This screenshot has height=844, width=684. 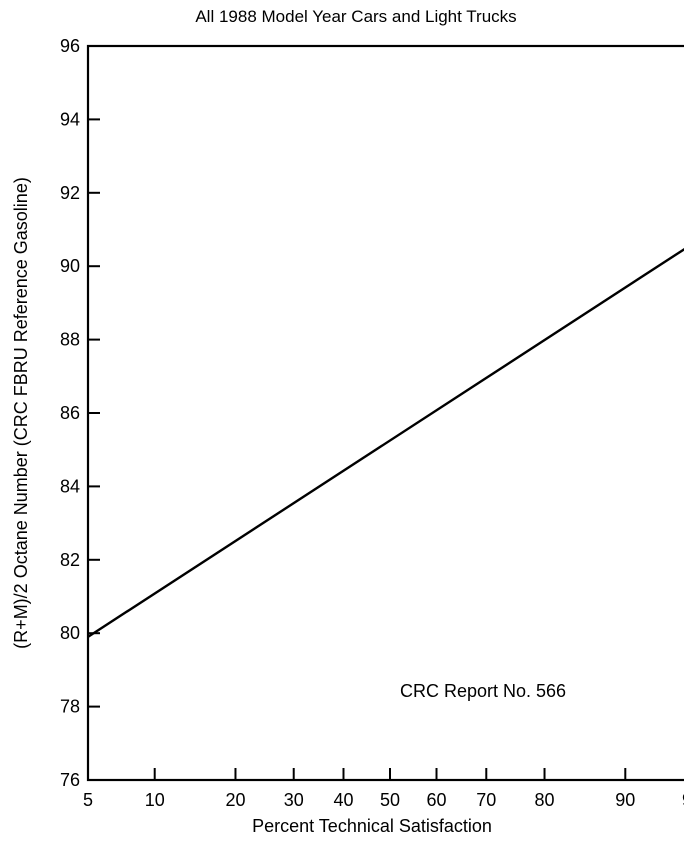 What do you see at coordinates (235, 800) in the screenshot?
I see `x-tick-label: 20` at bounding box center [235, 800].